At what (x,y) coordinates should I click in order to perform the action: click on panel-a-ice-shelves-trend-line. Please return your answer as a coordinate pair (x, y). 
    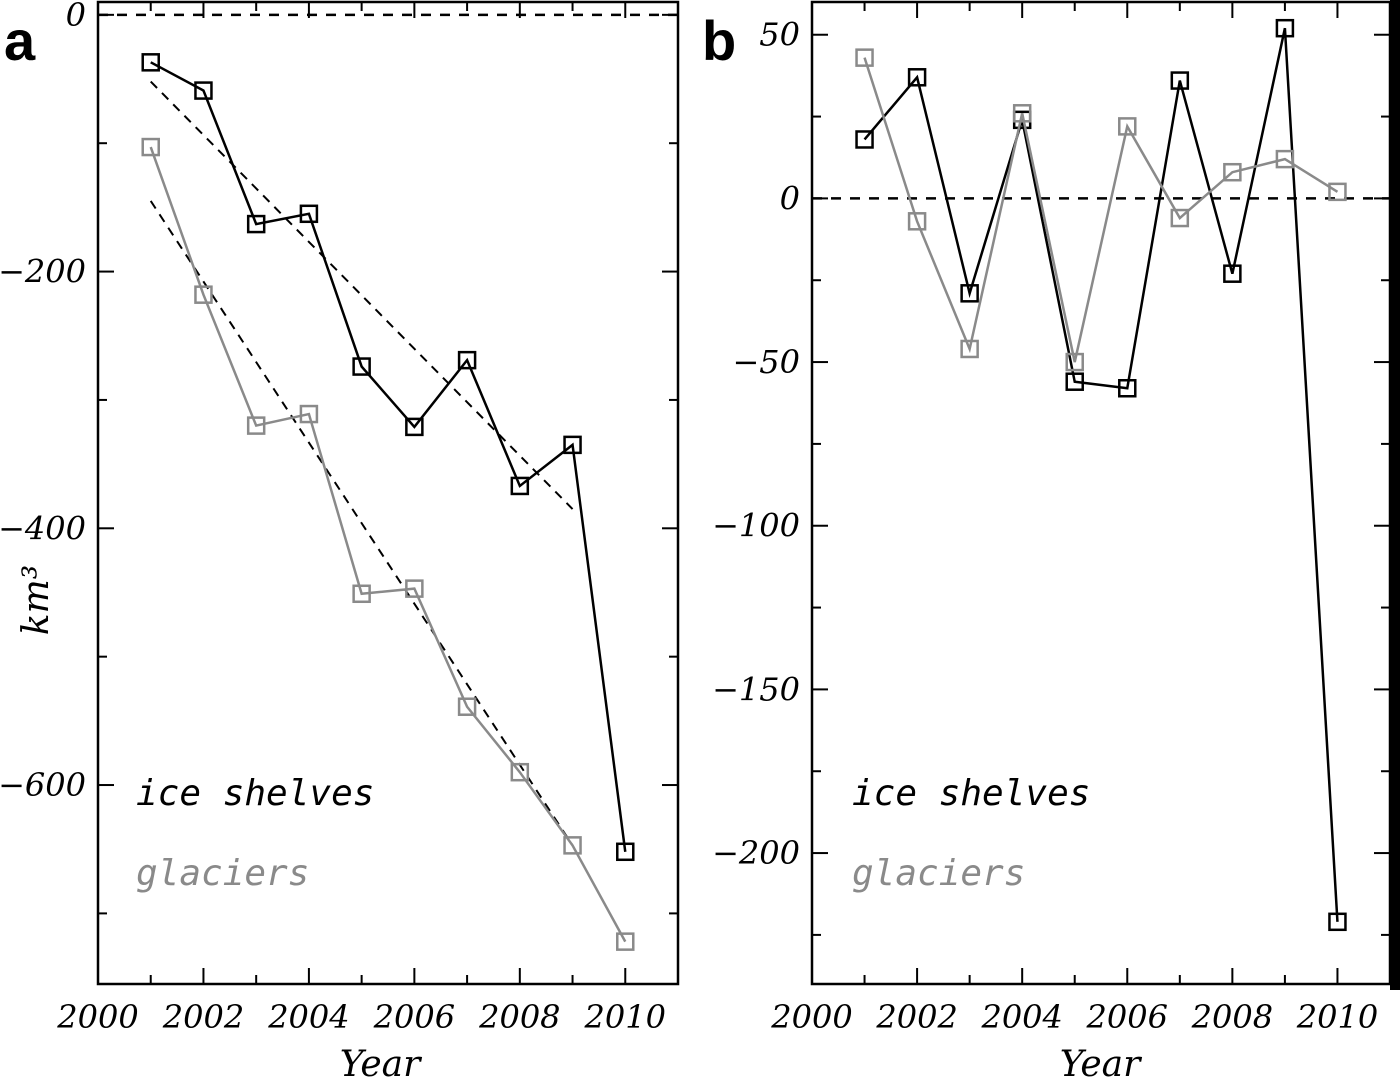
    Looking at the image, I should click on (362, 295).